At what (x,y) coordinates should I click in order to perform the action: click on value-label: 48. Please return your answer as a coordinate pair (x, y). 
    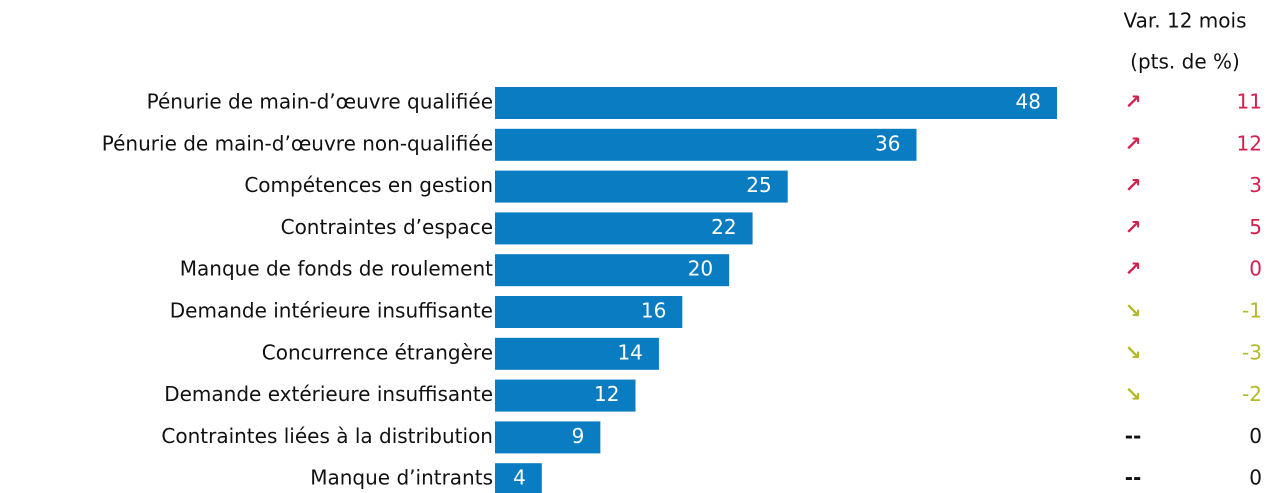
    Looking at the image, I should click on (1028, 102).